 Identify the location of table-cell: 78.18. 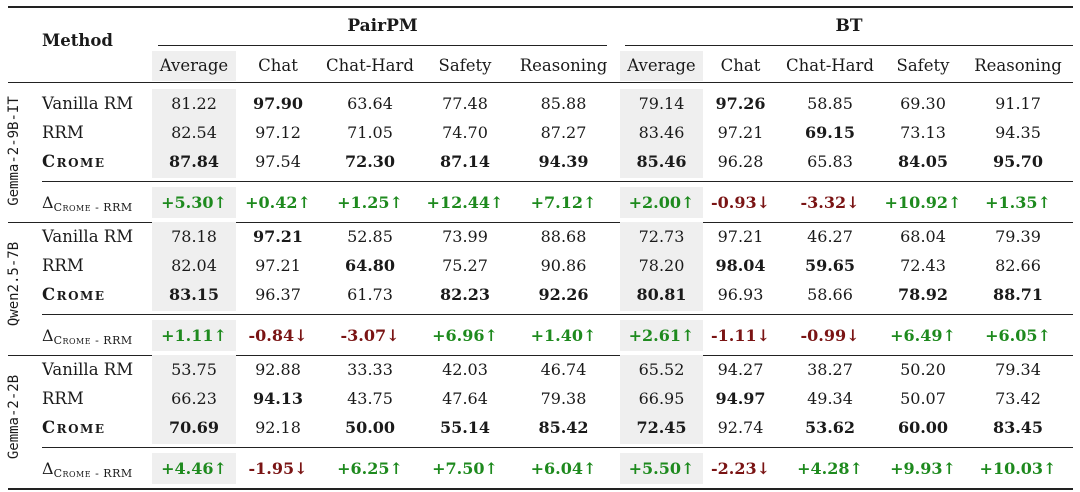
(194, 236).